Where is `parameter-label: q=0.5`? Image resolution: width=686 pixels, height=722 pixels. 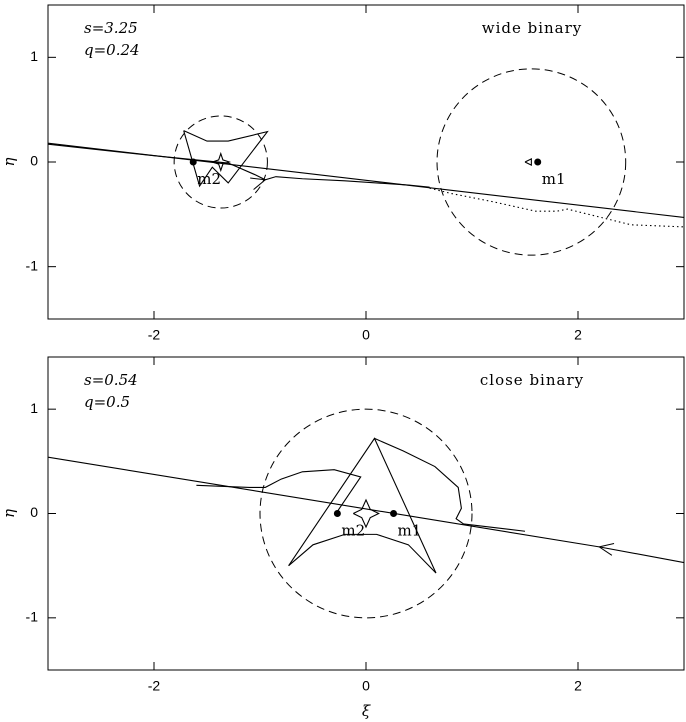
parameter-label: q=0.5 is located at coordinates (107, 402).